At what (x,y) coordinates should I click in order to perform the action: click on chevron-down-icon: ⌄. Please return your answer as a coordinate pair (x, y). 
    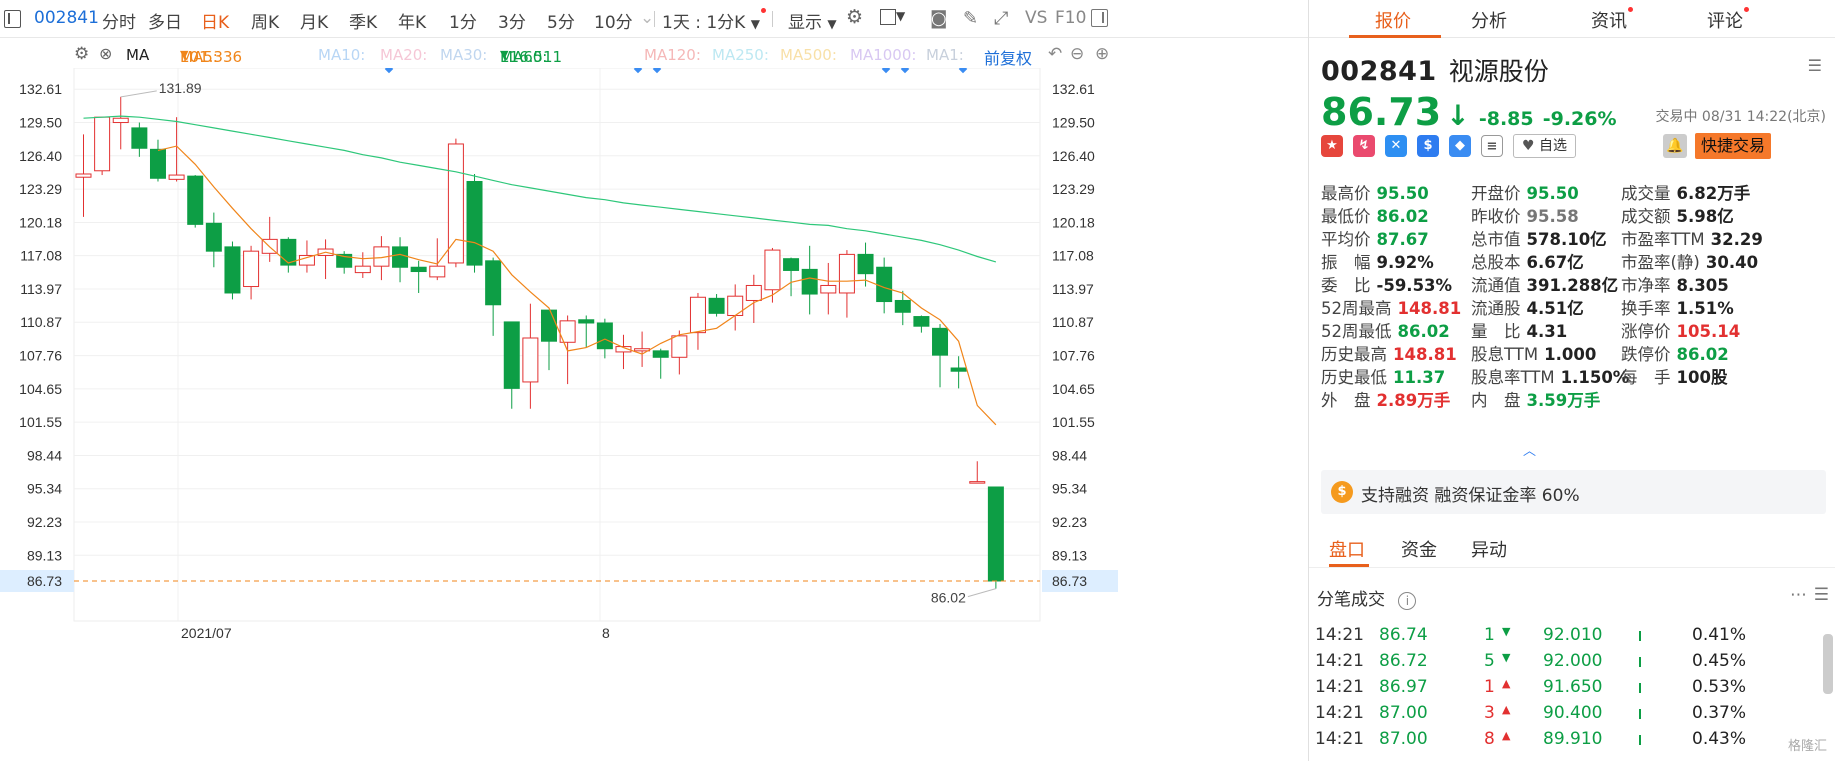
    Looking at the image, I should click on (647, 18).